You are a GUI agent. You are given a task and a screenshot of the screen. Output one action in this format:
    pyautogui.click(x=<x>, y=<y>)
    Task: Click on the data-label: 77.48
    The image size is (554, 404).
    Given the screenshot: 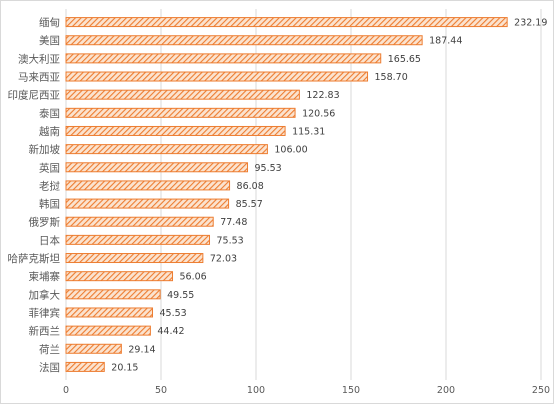 What is the action you would take?
    pyautogui.click(x=233, y=222)
    